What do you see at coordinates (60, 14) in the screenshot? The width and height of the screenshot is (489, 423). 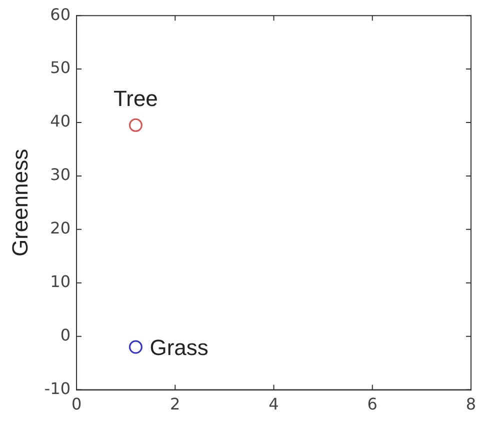 I see `y-tick-label: 60` at bounding box center [60, 14].